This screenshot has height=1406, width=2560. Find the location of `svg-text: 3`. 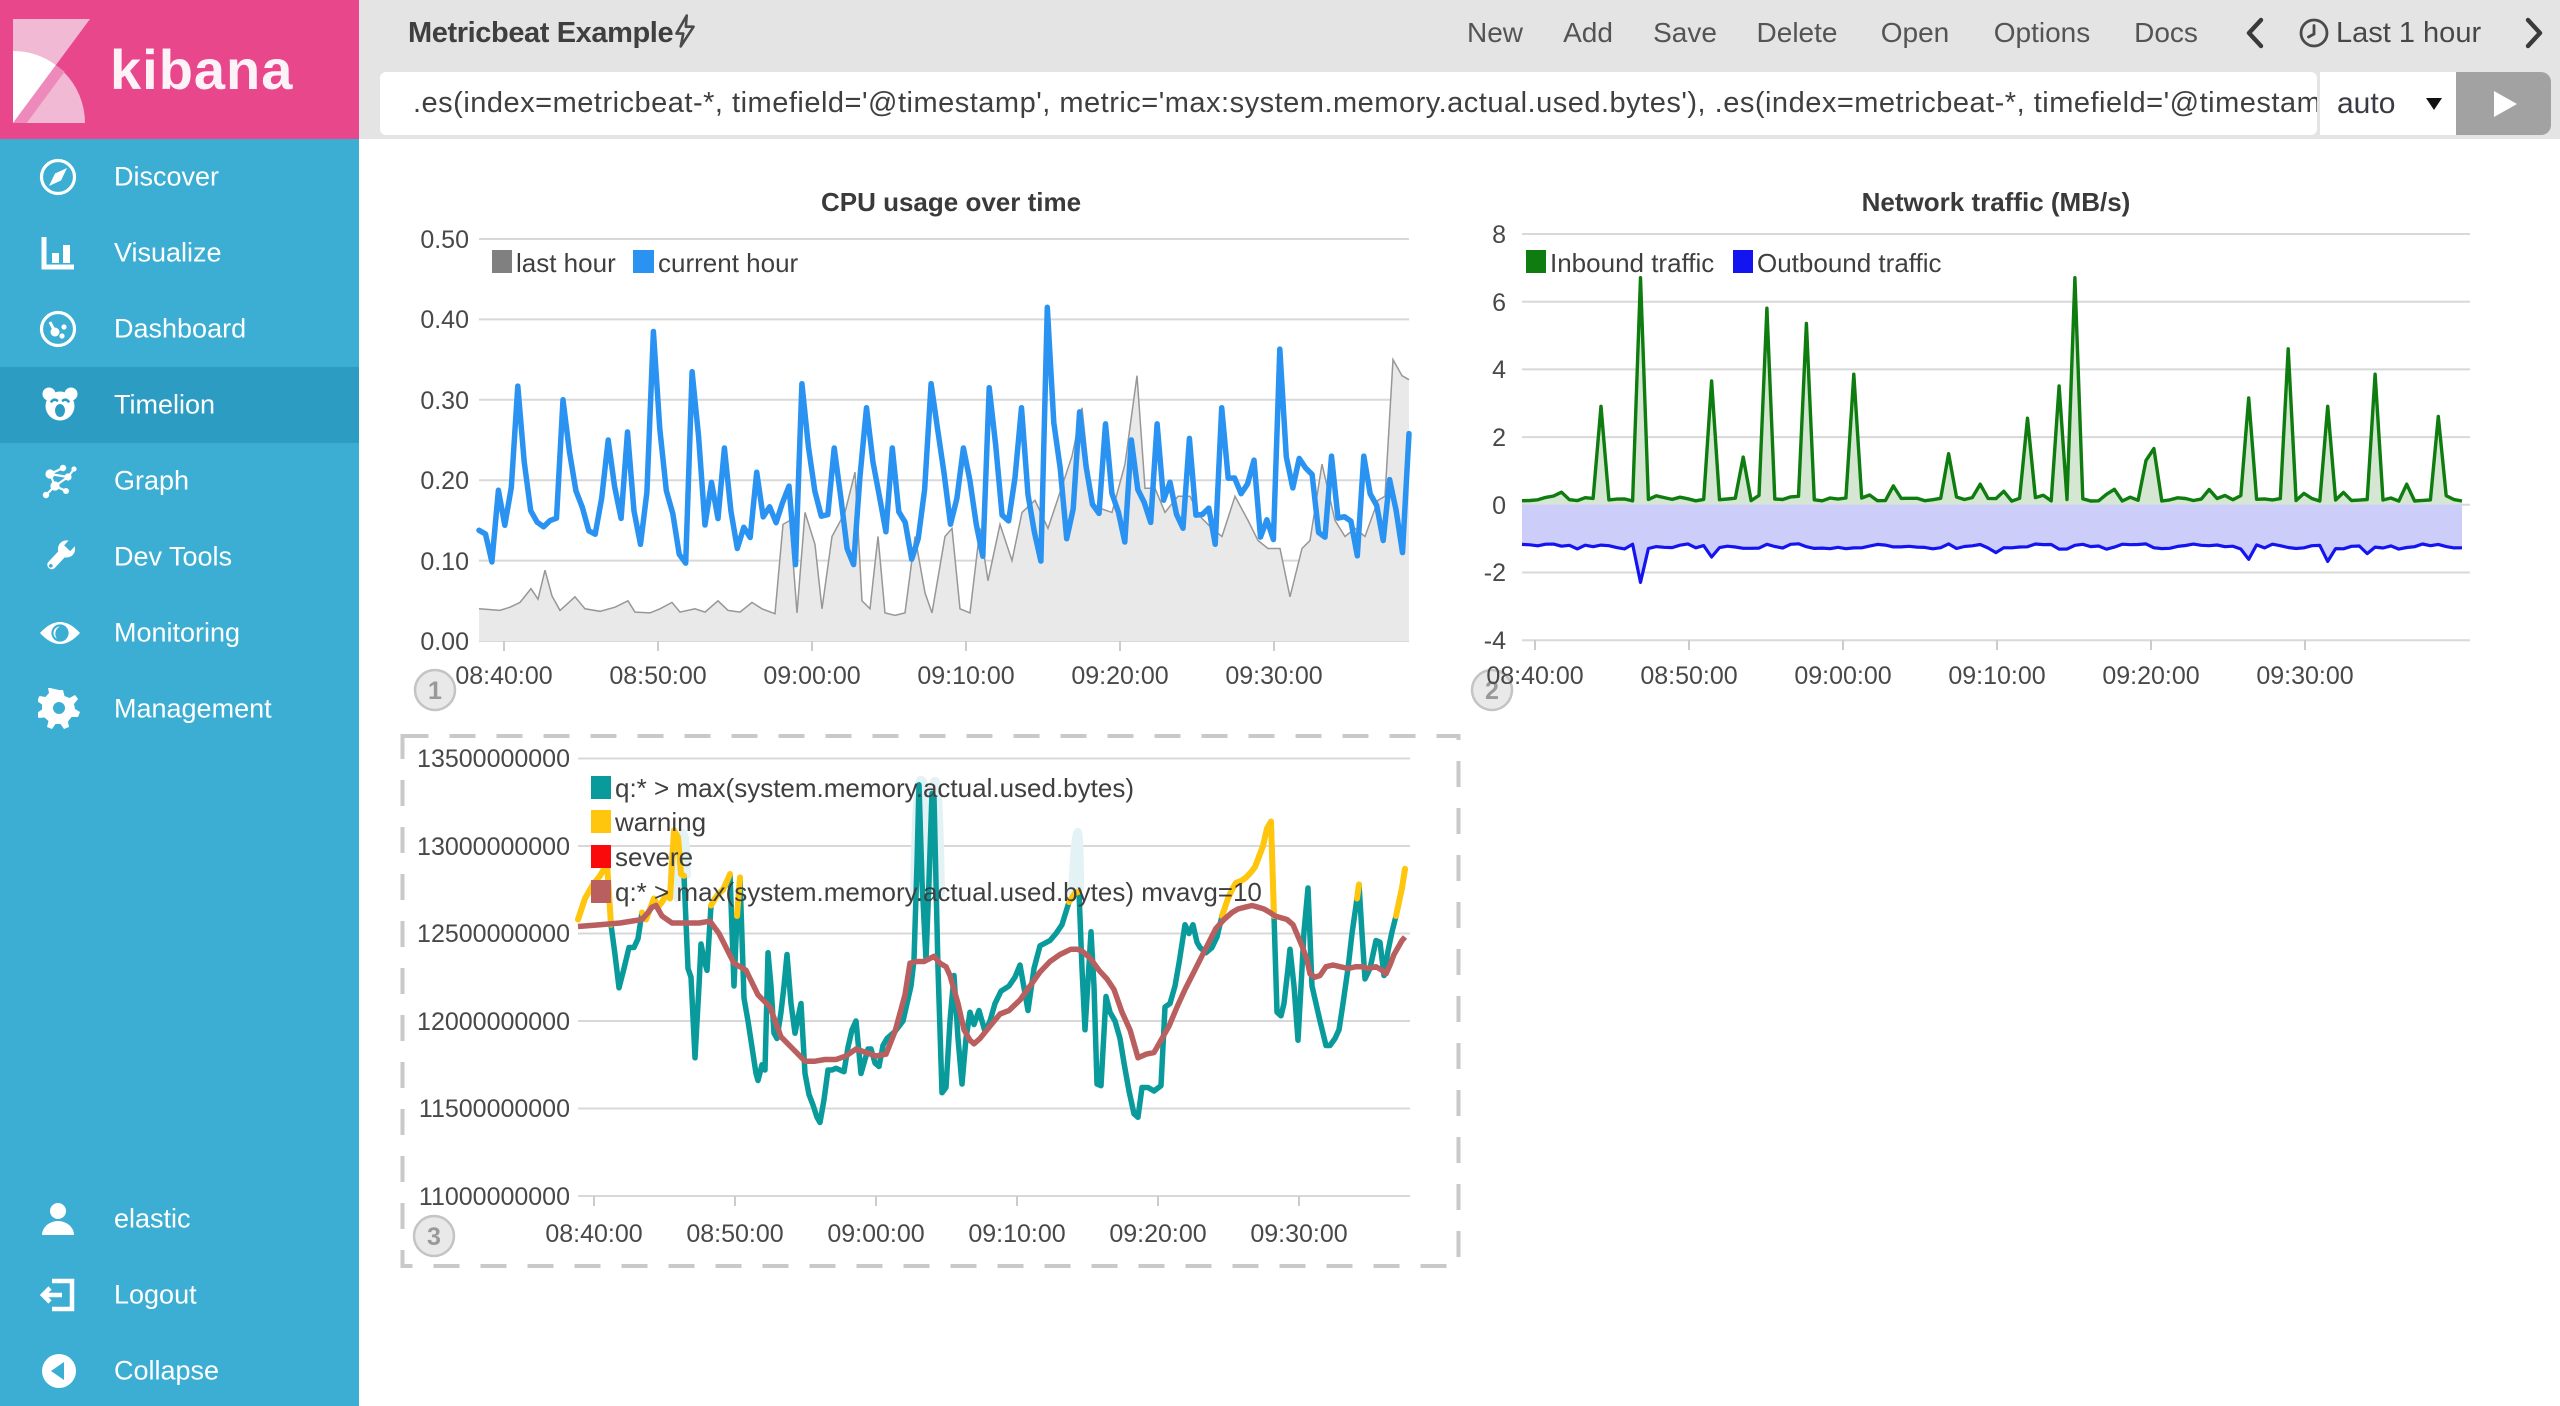

svg-text: 3 is located at coordinates (434, 1237).